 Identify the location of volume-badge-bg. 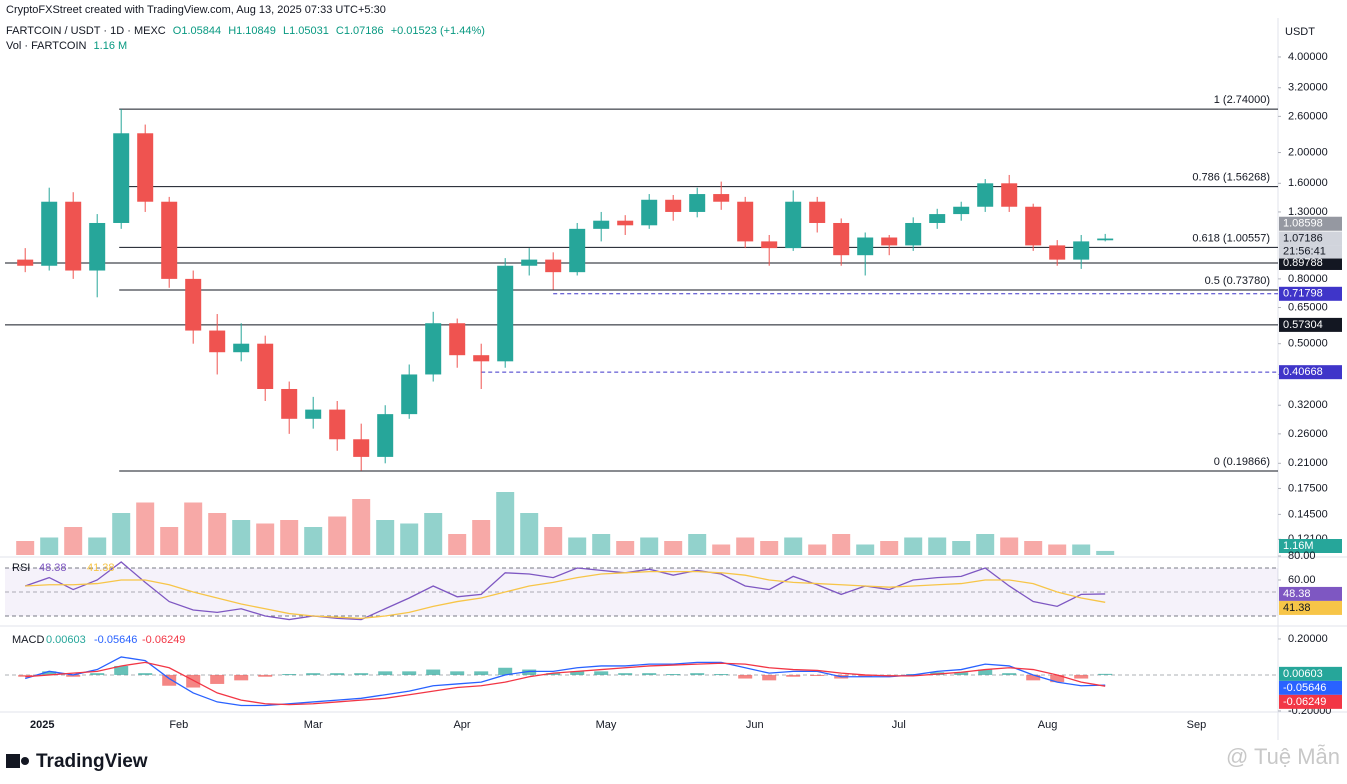
(1310, 546).